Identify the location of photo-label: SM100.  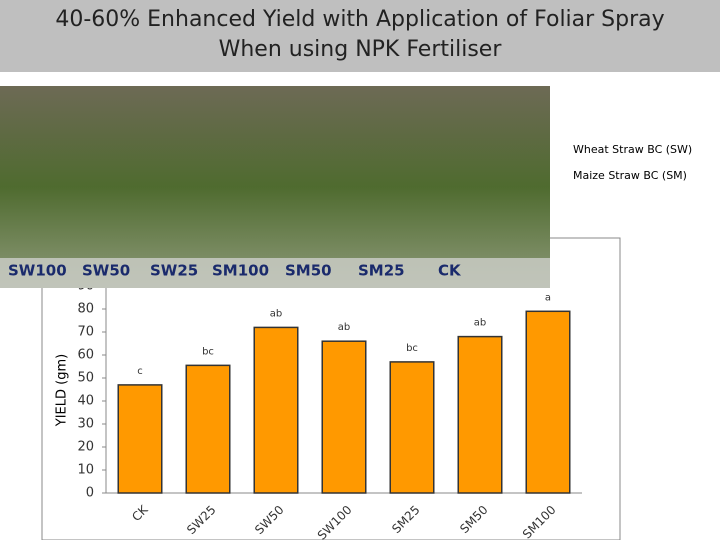
(240, 271).